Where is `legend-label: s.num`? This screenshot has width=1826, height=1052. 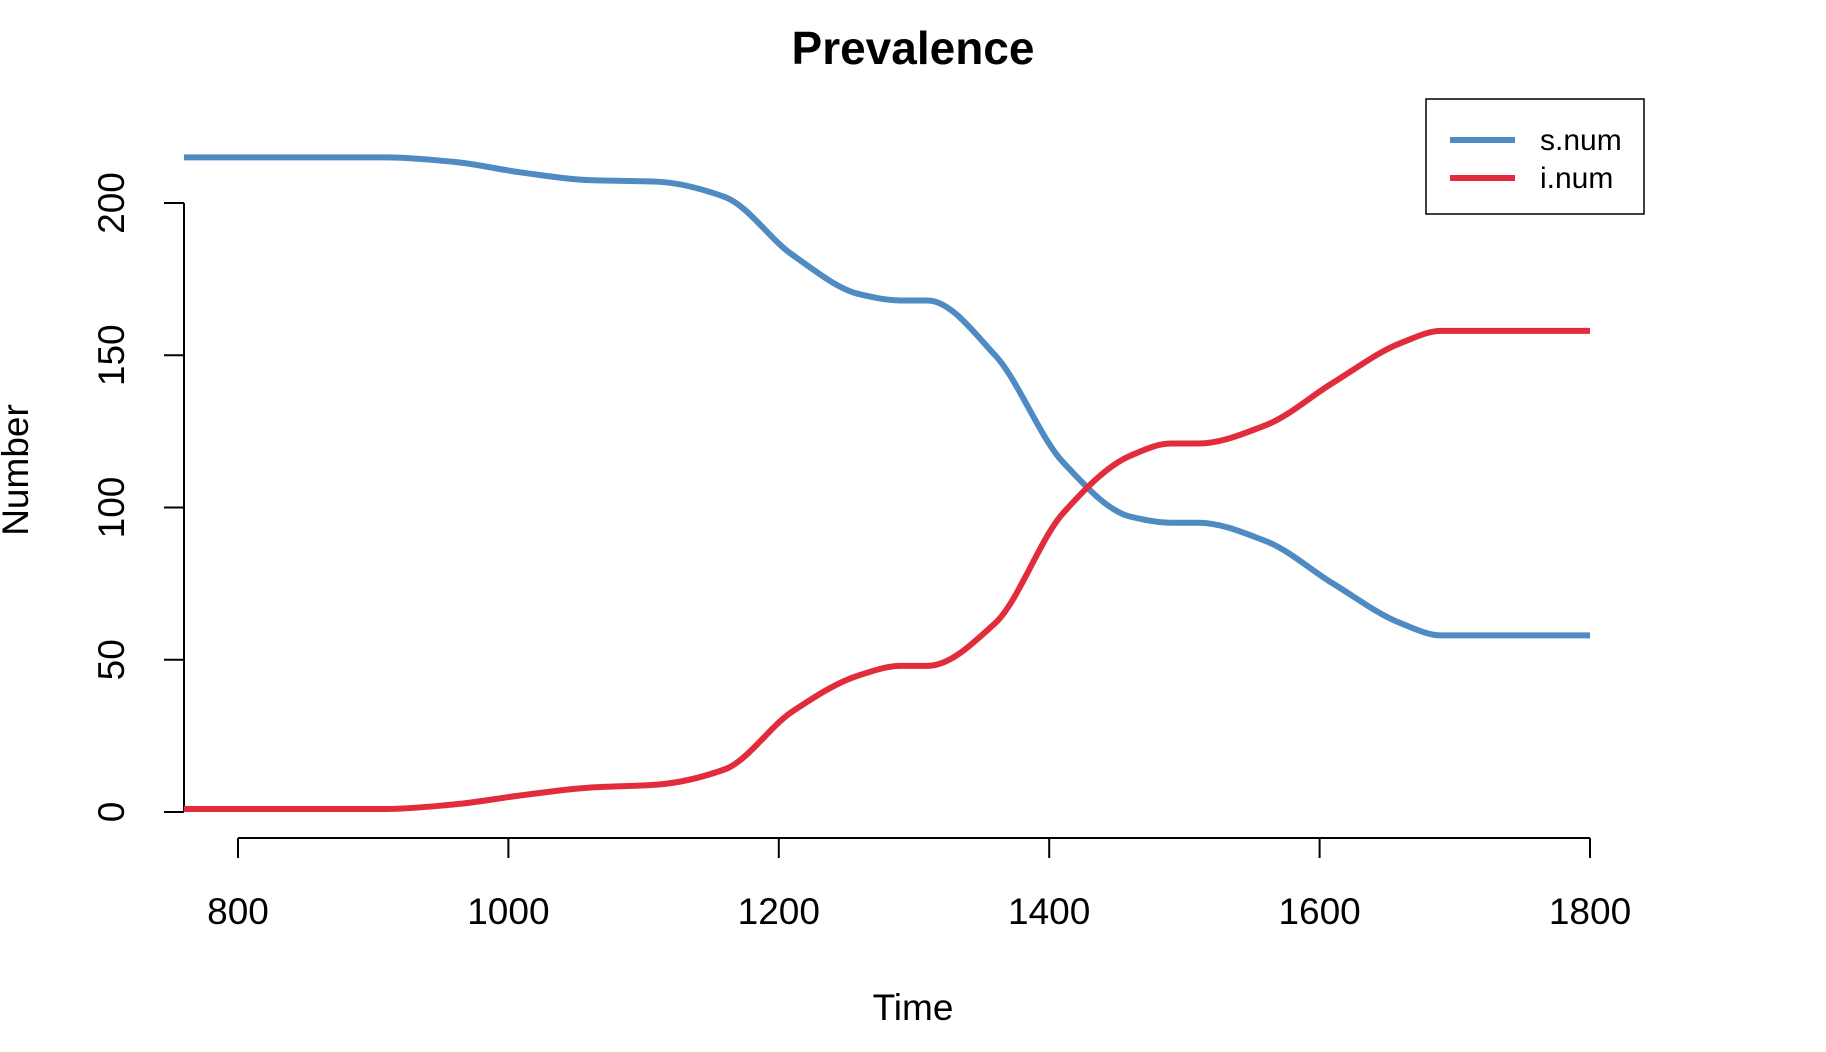
legend-label: s.num is located at coordinates (1581, 140).